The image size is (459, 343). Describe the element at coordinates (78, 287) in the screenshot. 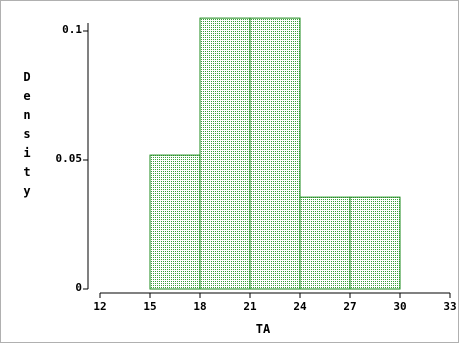

I see `y-tick-label-0: 0` at that location.